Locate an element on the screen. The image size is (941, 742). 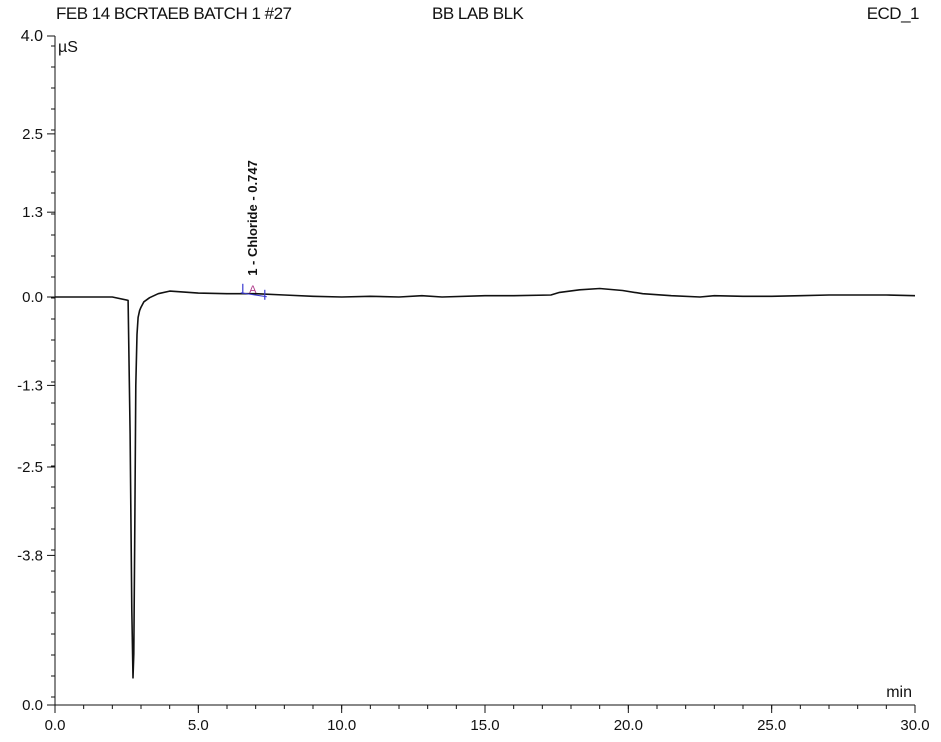
x-tick-label: 0.0 is located at coordinates (55, 725).